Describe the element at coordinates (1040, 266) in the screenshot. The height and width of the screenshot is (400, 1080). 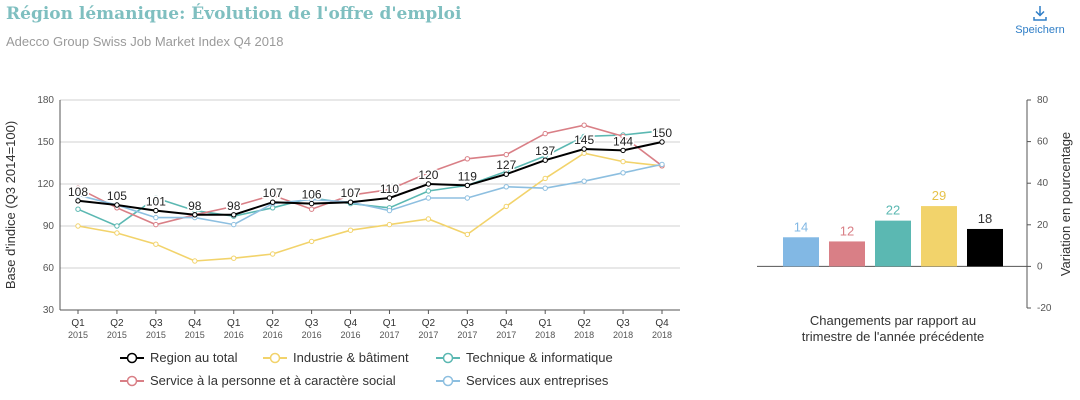
I see `bar-y-tick-label: 0` at that location.